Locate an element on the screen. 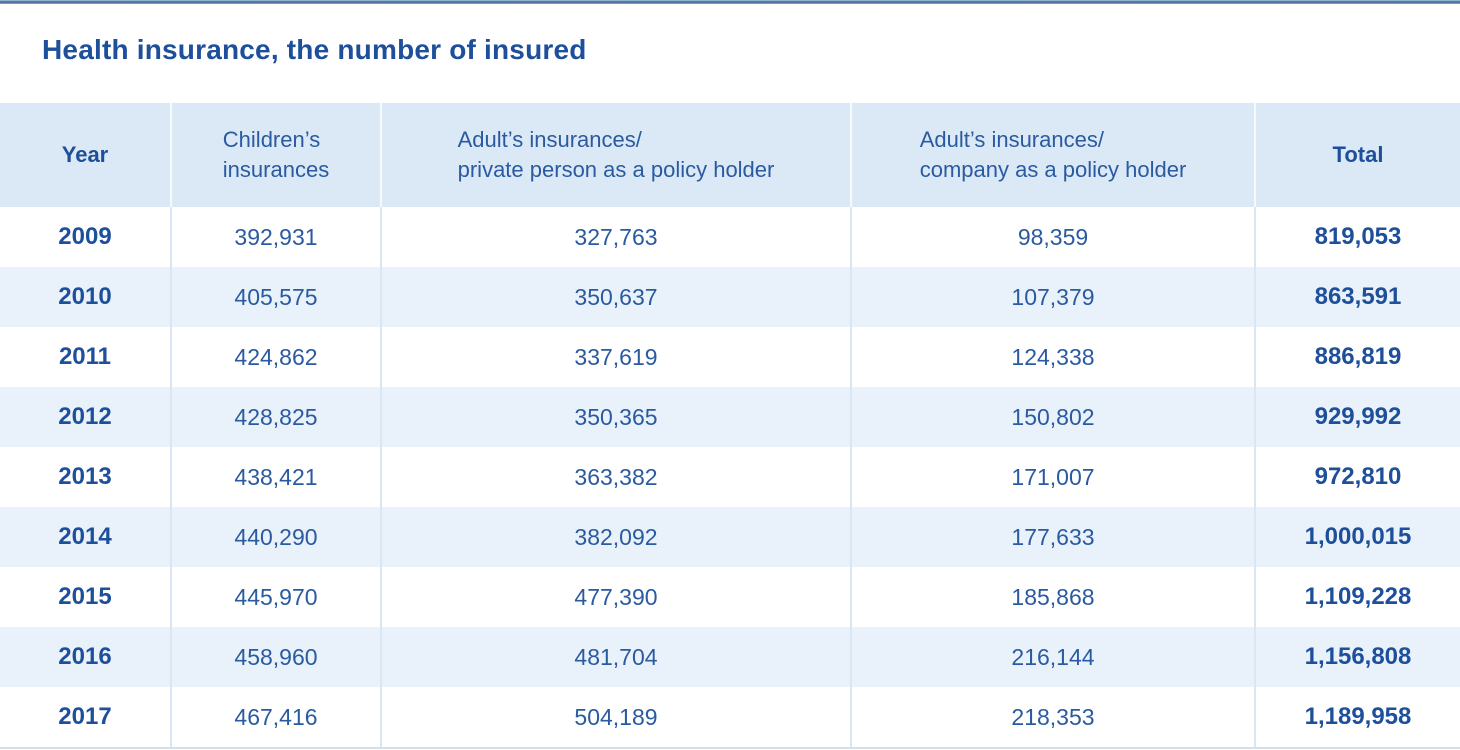  cell-adult-company: 171,007 is located at coordinates (1052, 477).